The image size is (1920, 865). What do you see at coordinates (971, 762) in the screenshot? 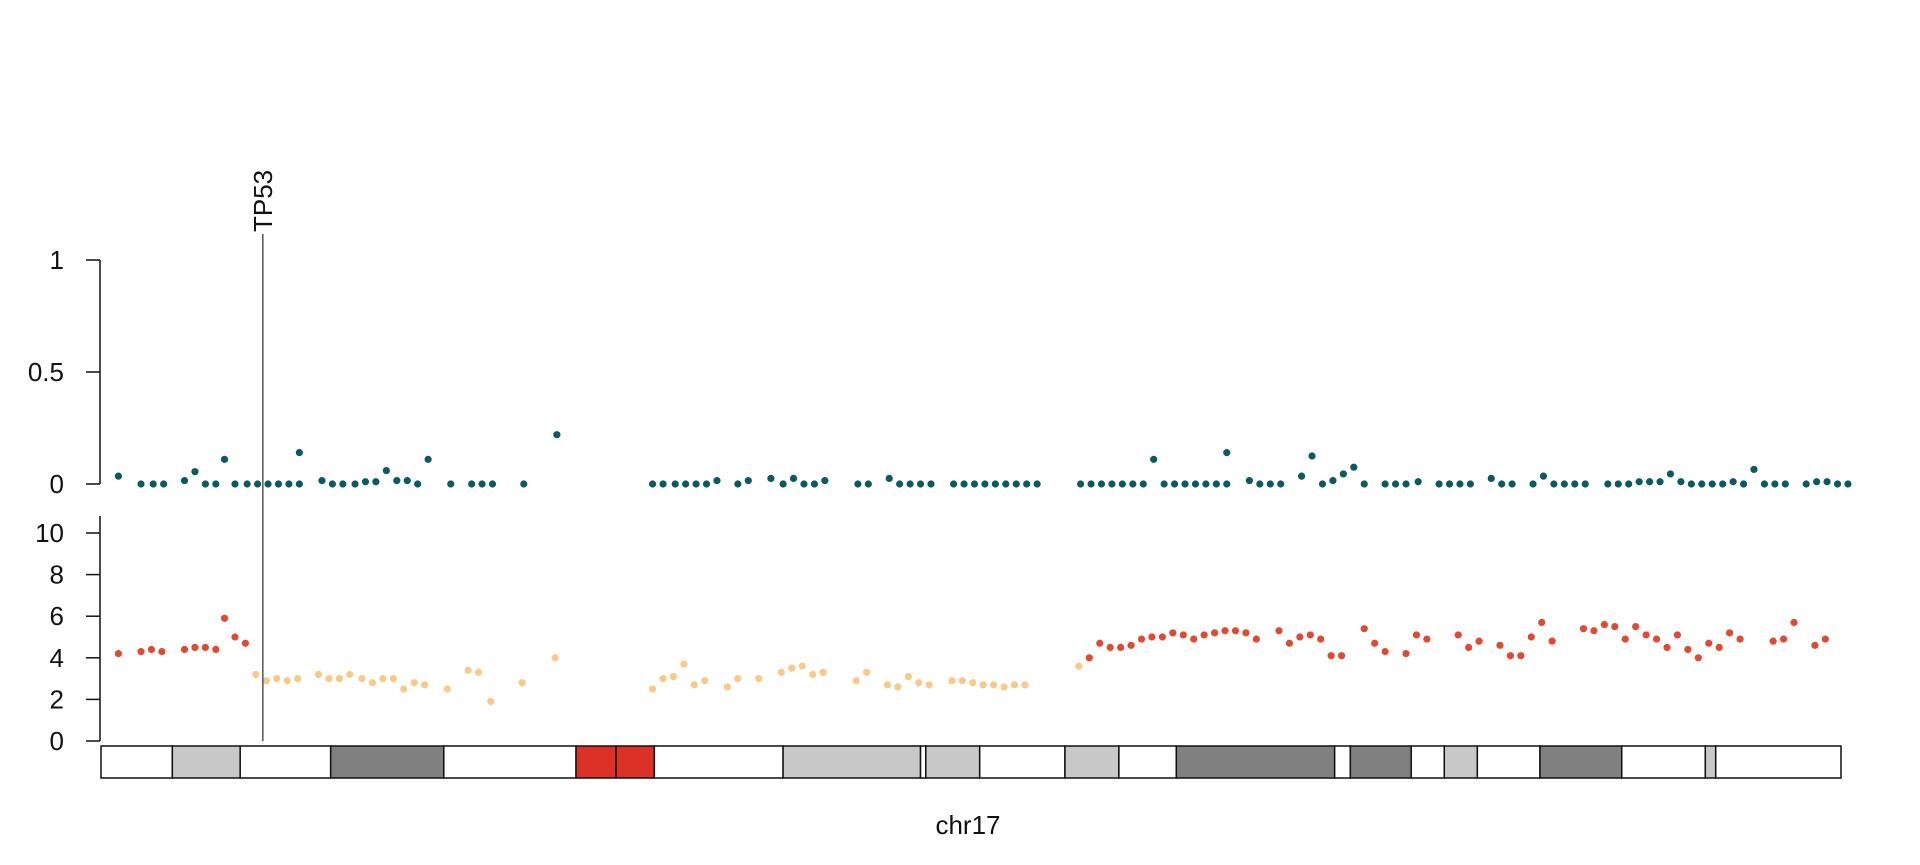
I see `chromosome-ideogram` at bounding box center [971, 762].